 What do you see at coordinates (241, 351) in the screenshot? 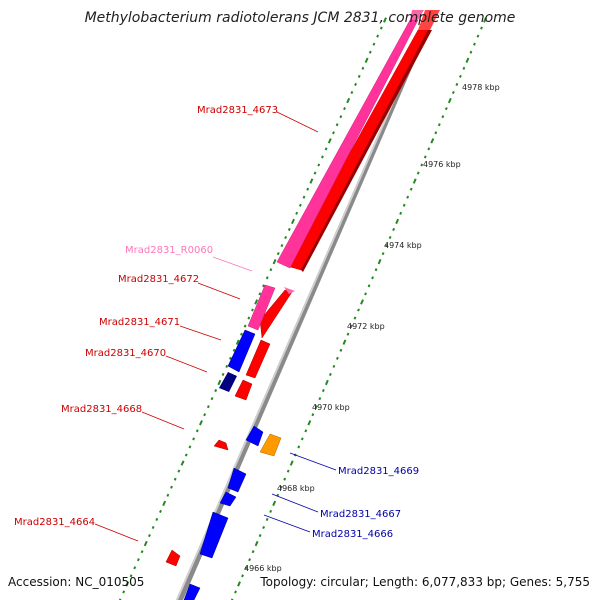
I see `gene-mrad2831-4670-blue` at bounding box center [241, 351].